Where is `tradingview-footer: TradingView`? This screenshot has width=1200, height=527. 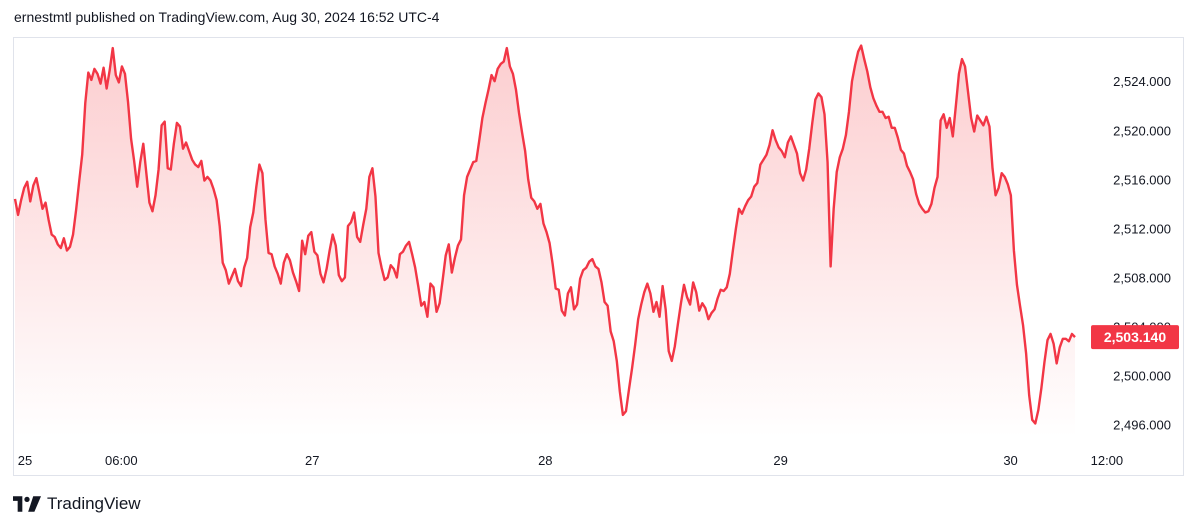 tradingview-footer: TradingView is located at coordinates (77, 504).